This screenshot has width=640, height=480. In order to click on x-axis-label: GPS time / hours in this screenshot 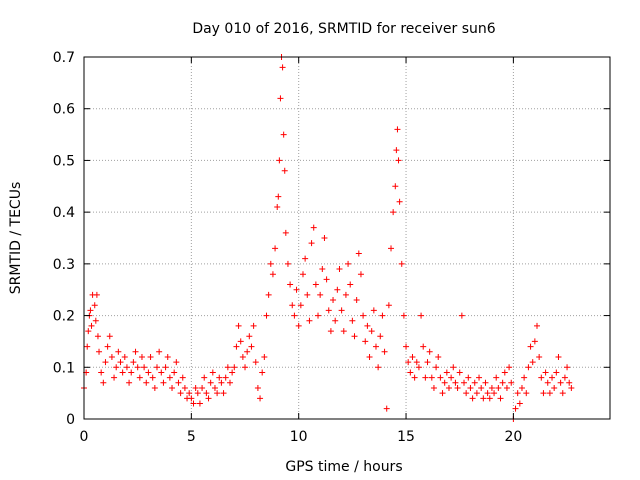, I will do `click(343, 467)`.